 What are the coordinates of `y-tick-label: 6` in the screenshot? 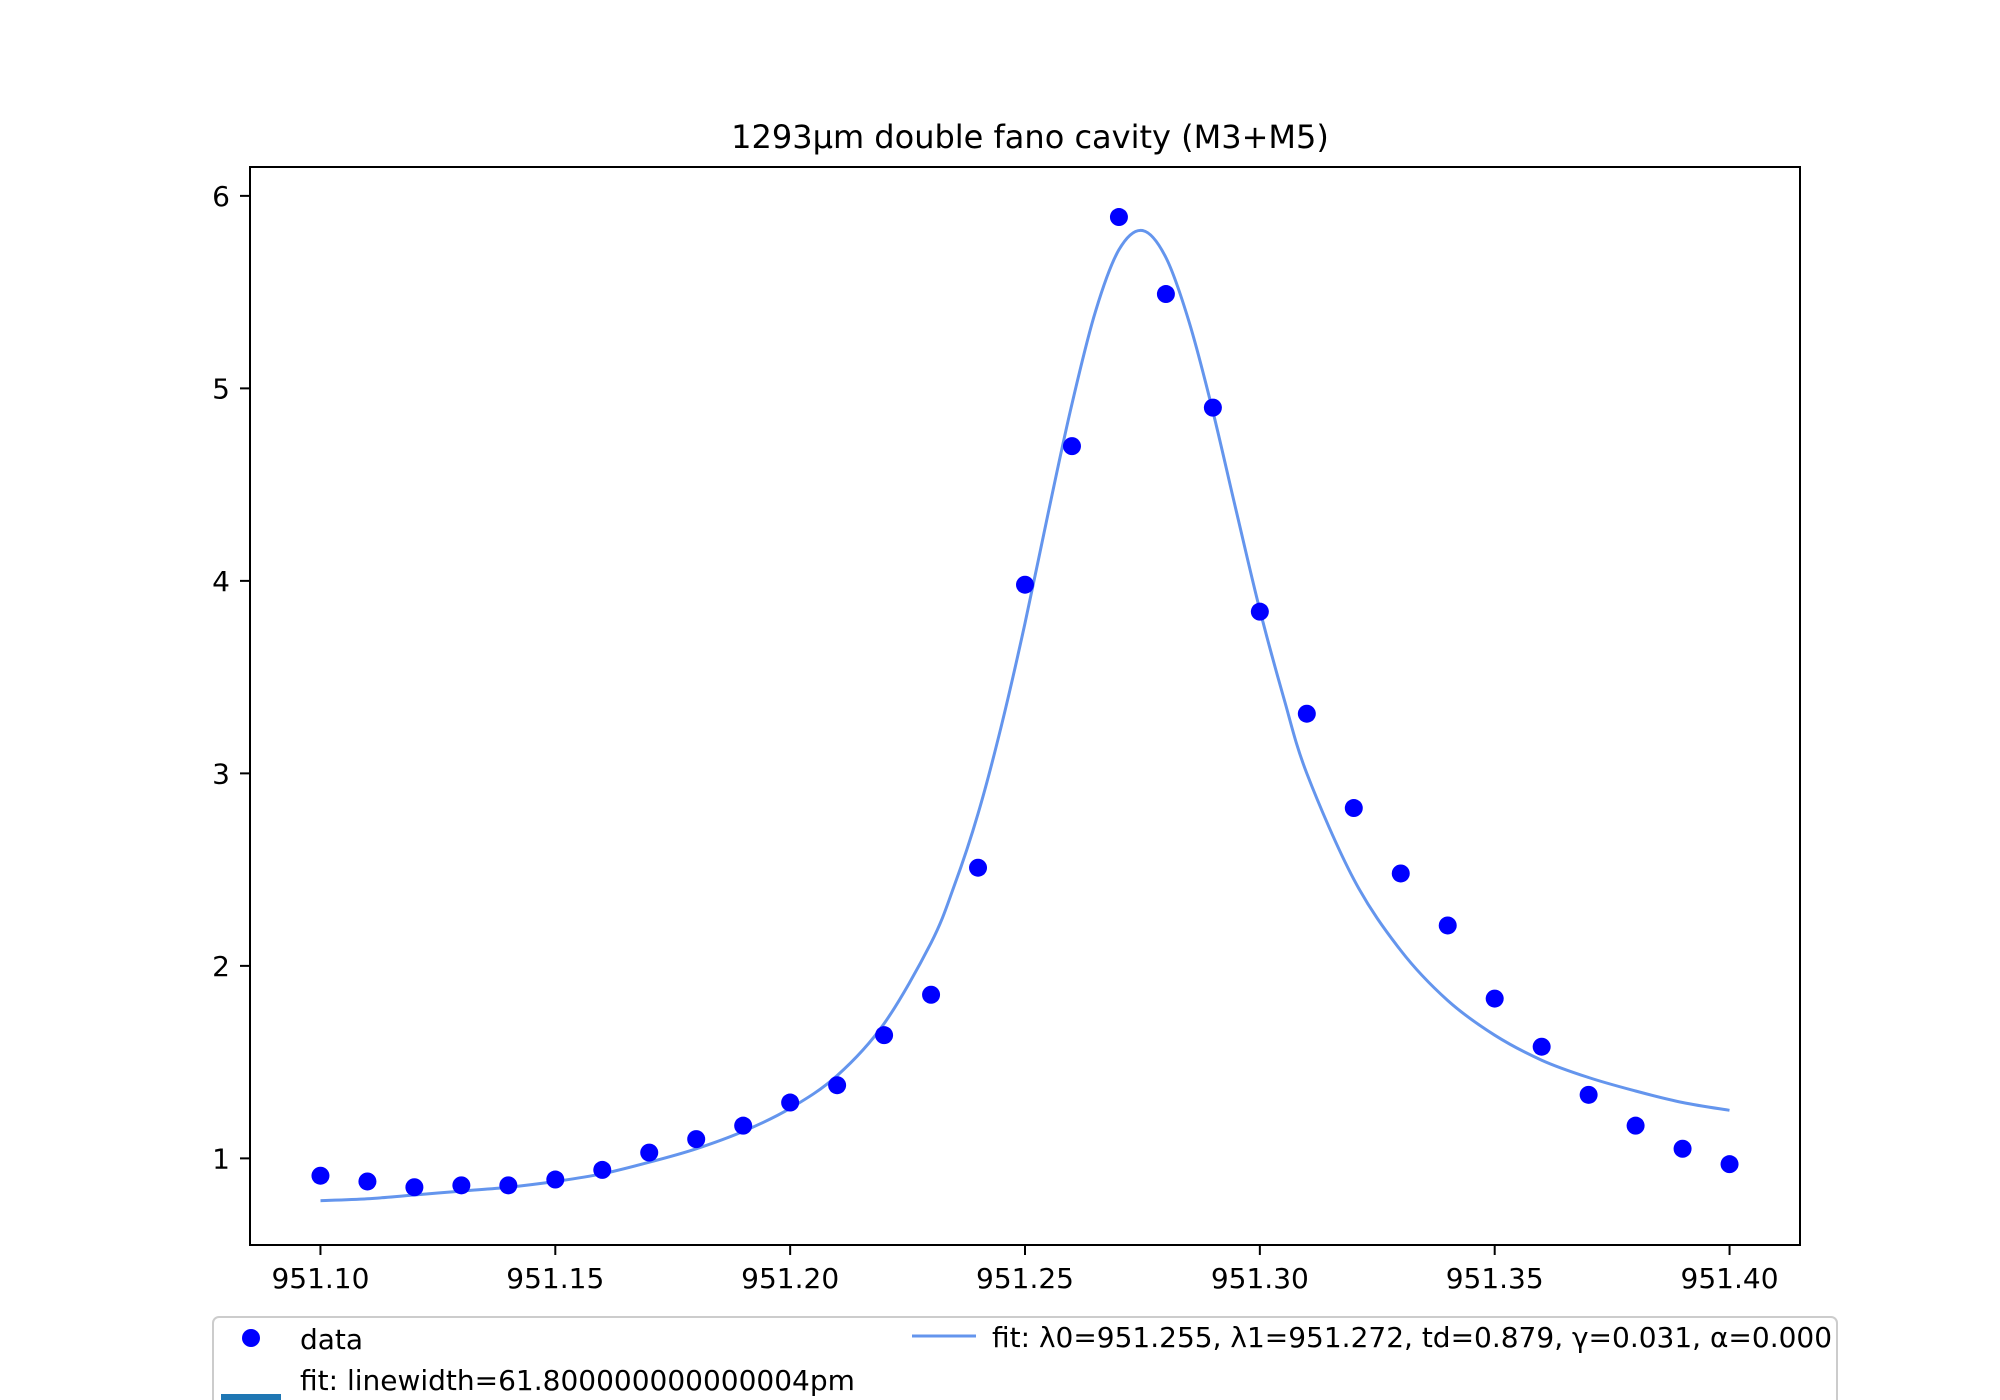 It's located at (221, 196).